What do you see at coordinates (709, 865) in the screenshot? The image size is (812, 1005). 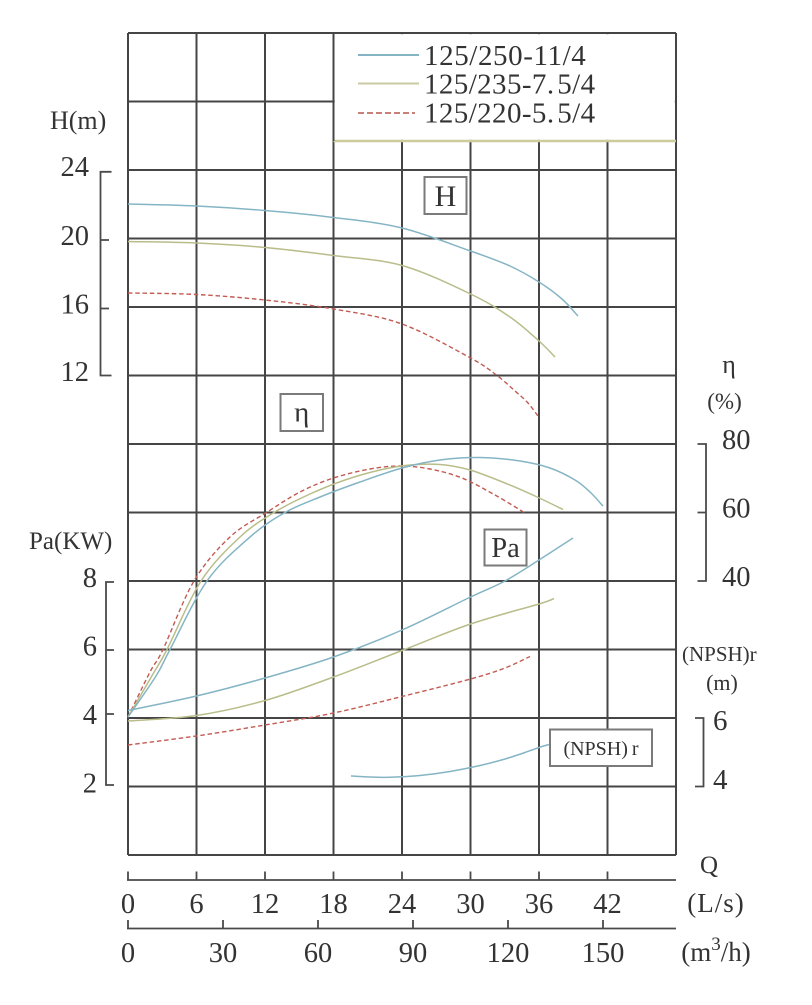 I see `svg-text: Q` at bounding box center [709, 865].